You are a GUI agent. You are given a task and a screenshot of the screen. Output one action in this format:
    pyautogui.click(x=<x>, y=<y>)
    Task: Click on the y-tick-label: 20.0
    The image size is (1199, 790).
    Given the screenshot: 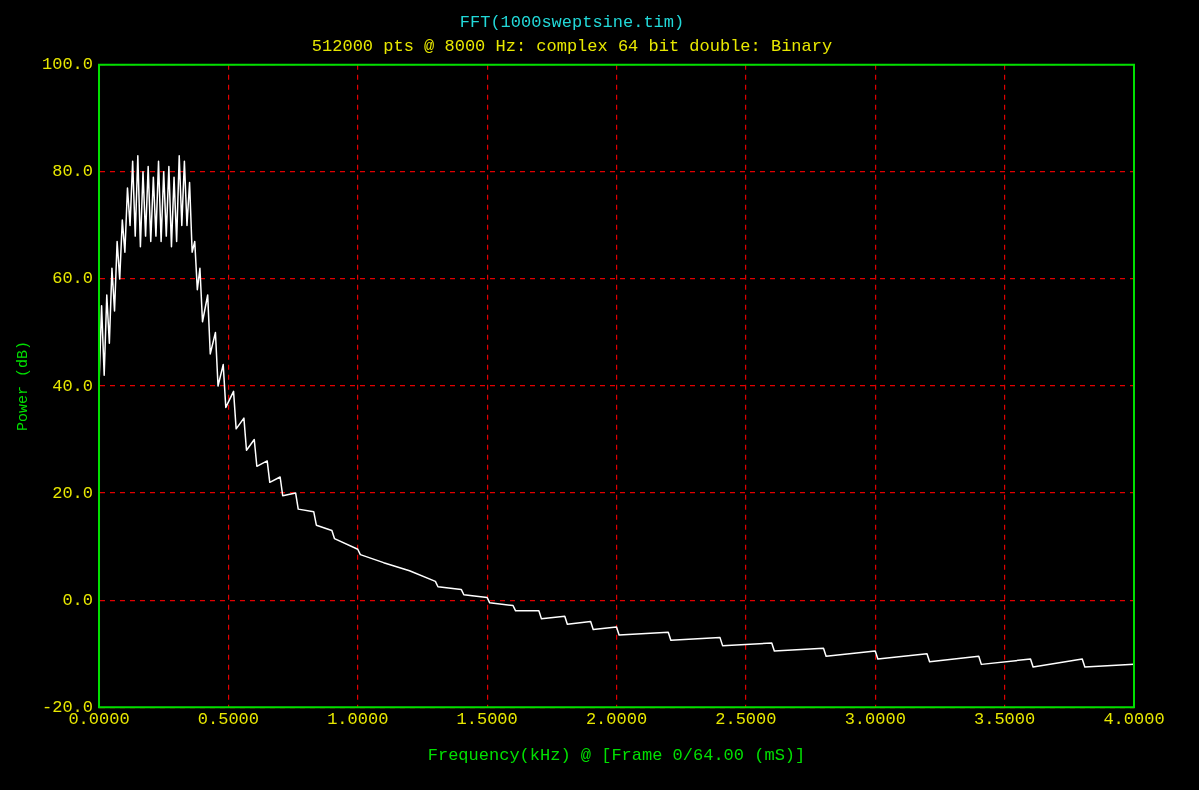 What is the action you would take?
    pyautogui.click(x=73, y=493)
    